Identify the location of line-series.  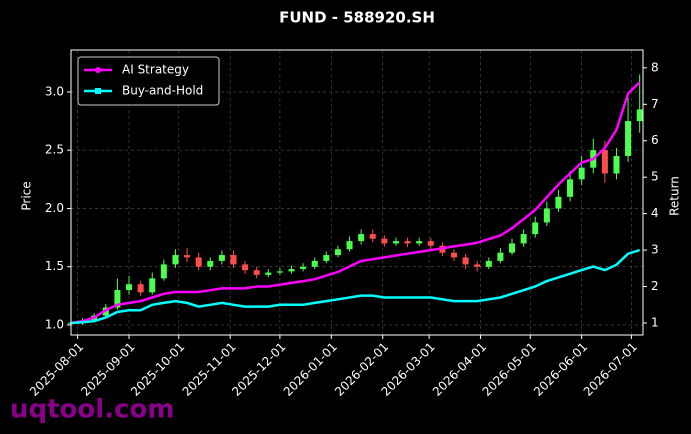
(355, 286).